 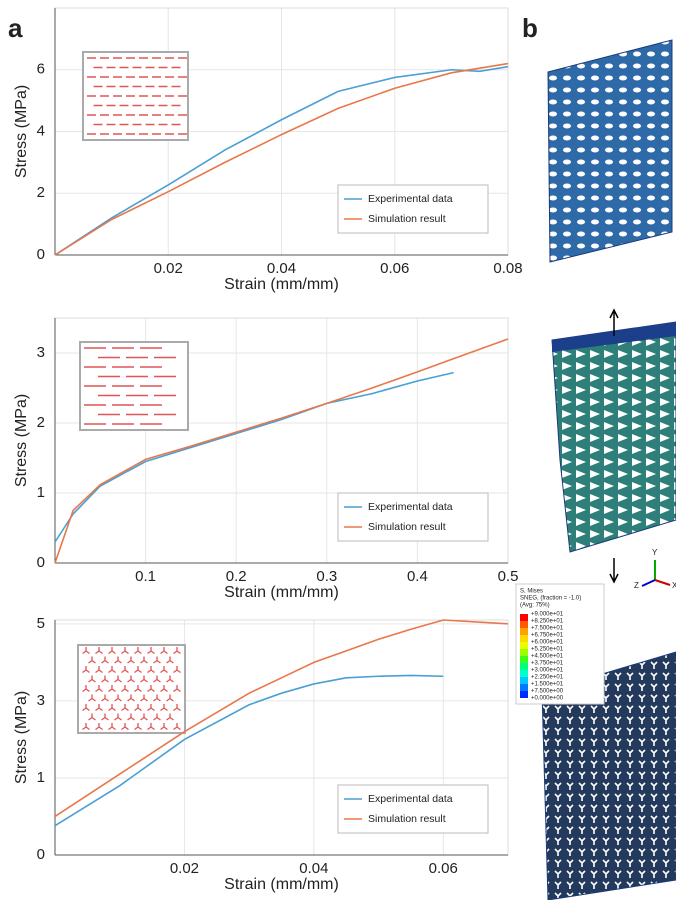 What do you see at coordinates (535, 606) in the screenshot?
I see `contour-title: (Avg: 75%)` at bounding box center [535, 606].